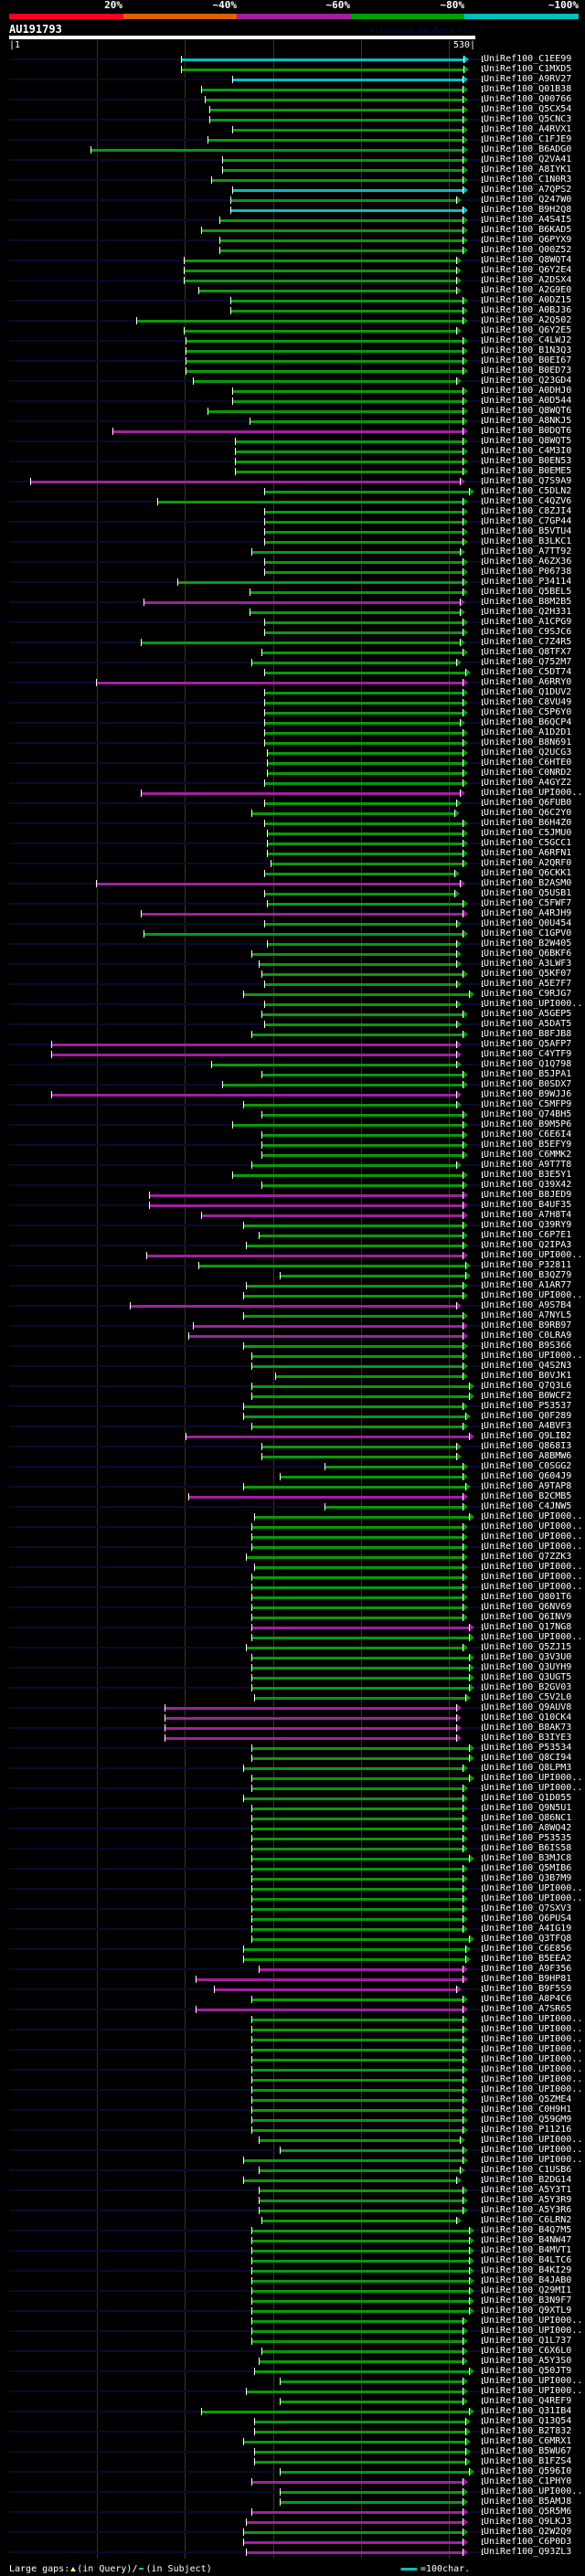 This screenshot has width=585, height=2576. What do you see at coordinates (528, 1758) in the screenshot?
I see `hit-label: UniRef100_Q8CI94` at bounding box center [528, 1758].